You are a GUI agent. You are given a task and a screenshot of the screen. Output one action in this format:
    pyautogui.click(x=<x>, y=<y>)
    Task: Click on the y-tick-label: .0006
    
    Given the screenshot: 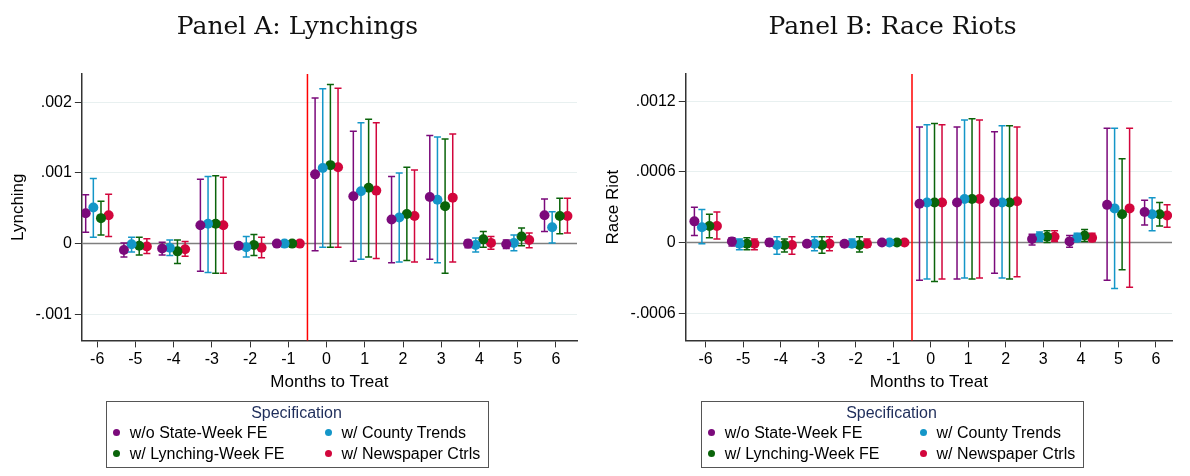 What is the action you would take?
    pyautogui.click(x=655, y=171)
    